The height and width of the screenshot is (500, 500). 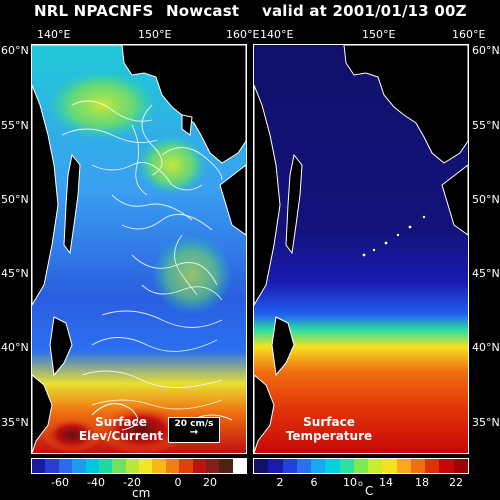 What do you see at coordinates (422, 482) in the screenshot?
I see `temperature-tick-18: 18` at bounding box center [422, 482].